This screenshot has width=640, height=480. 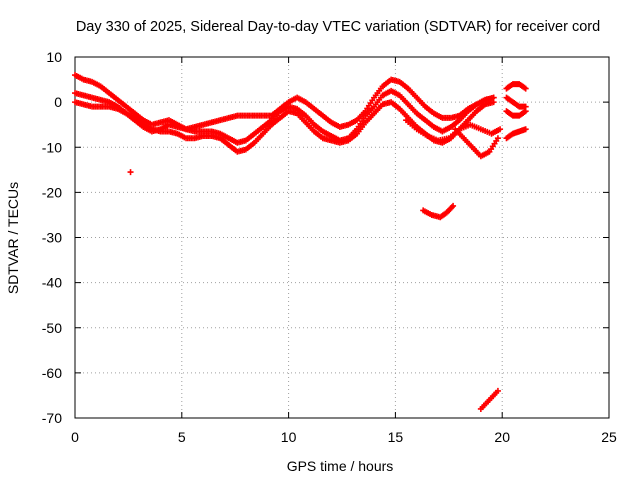 I want to click on y-tick-label: -30, so click(x=52, y=238).